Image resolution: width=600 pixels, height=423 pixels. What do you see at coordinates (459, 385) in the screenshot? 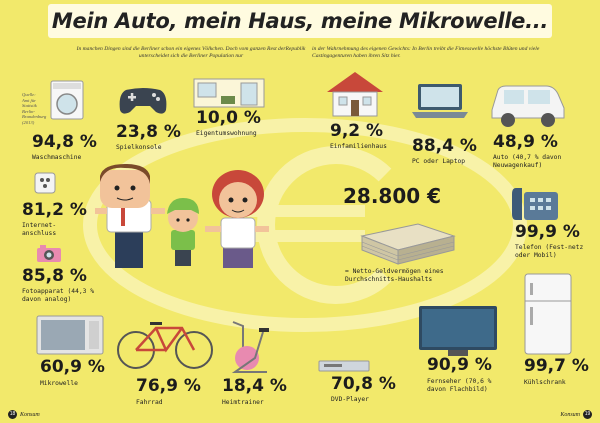
I see `fernseher-label: Fernseher (70,6 % davon Flachbild)` at bounding box center [459, 385].